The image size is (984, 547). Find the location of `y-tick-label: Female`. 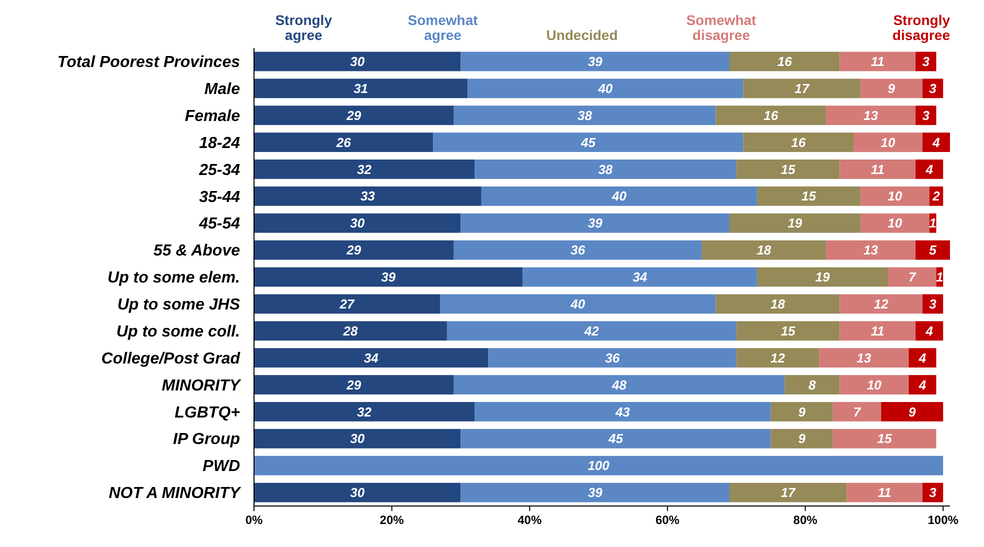

y-tick-label: Female is located at coordinates (212, 116).